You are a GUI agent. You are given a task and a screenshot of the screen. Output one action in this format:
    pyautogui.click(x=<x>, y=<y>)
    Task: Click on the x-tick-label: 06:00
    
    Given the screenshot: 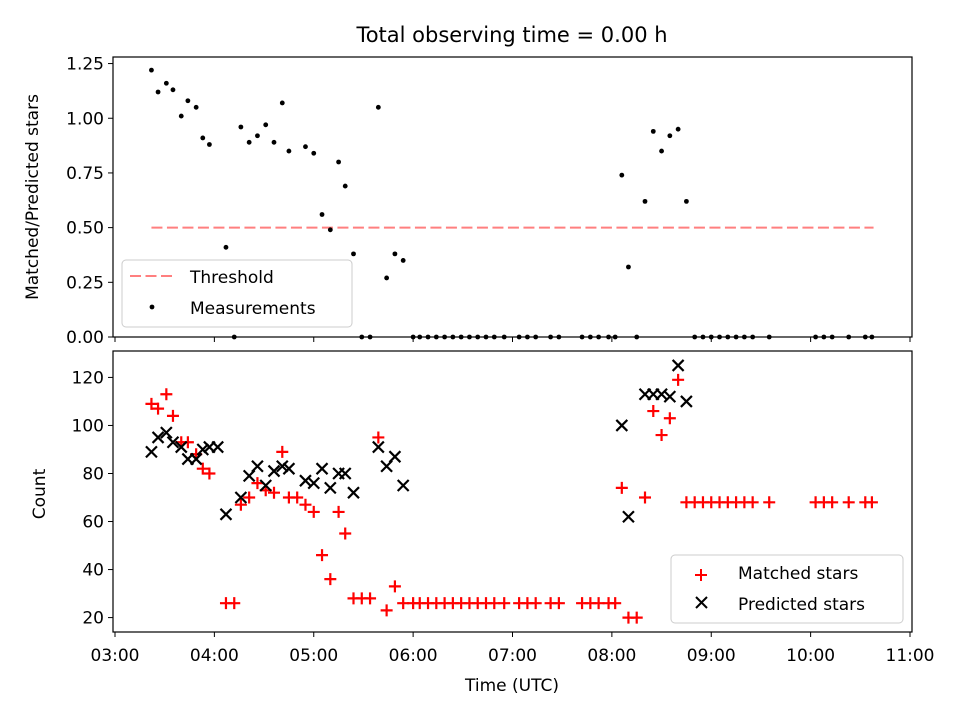 What is the action you would take?
    pyautogui.click(x=413, y=656)
    